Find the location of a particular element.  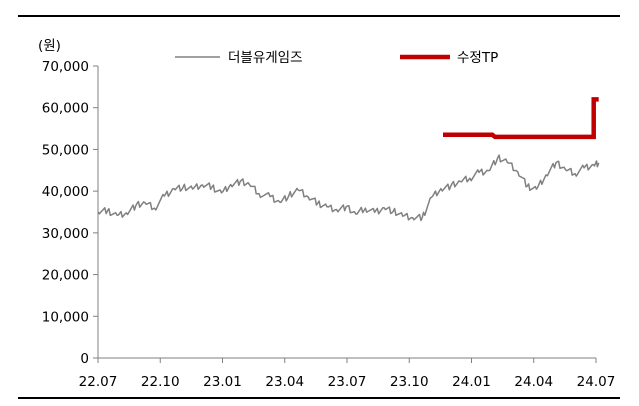

series-line-stock-price is located at coordinates (348, 188).